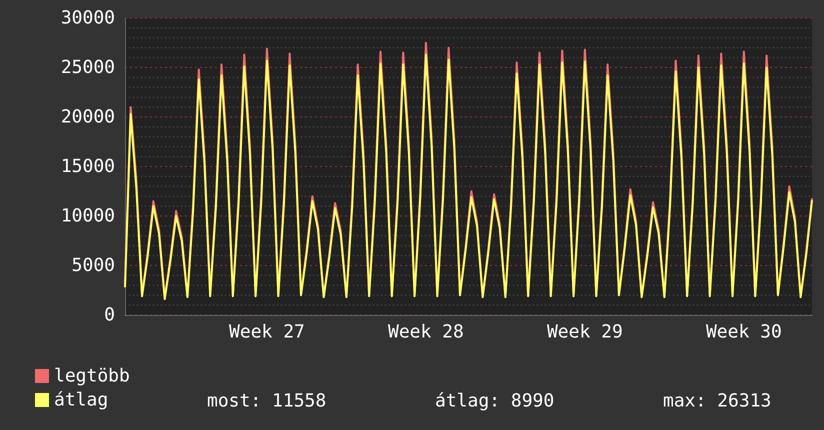 The height and width of the screenshot is (430, 824). What do you see at coordinates (266, 401) in the screenshot?
I see `text: most: 11558` at bounding box center [266, 401].